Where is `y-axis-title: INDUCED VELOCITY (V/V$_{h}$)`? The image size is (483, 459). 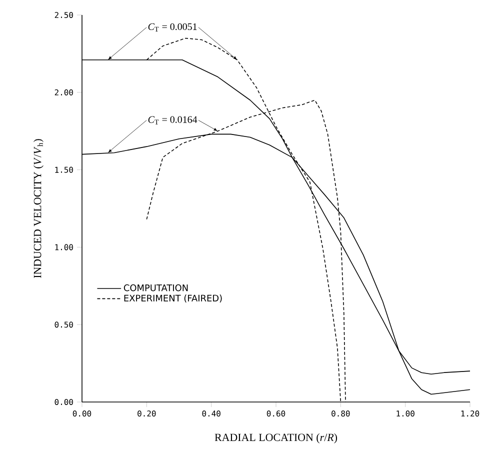 y-axis-title: INDUCED VELOCITY (V/V$_{h}$) is located at coordinates (39, 208).